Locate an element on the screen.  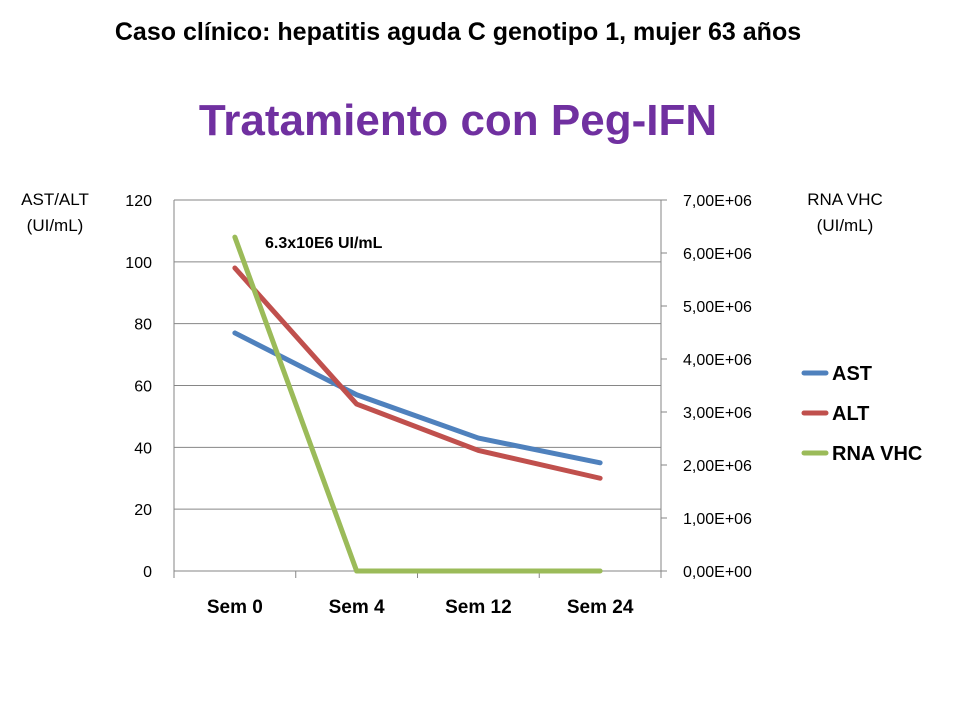
left-tick-label: 20 is located at coordinates (143, 510).